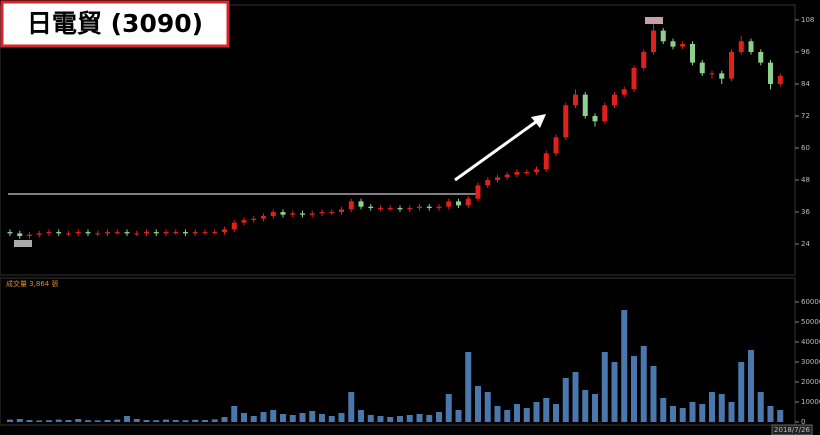  What do you see at coordinates (810, 302) in the screenshot?
I see `y-tick-label: 60000` at bounding box center [810, 302].